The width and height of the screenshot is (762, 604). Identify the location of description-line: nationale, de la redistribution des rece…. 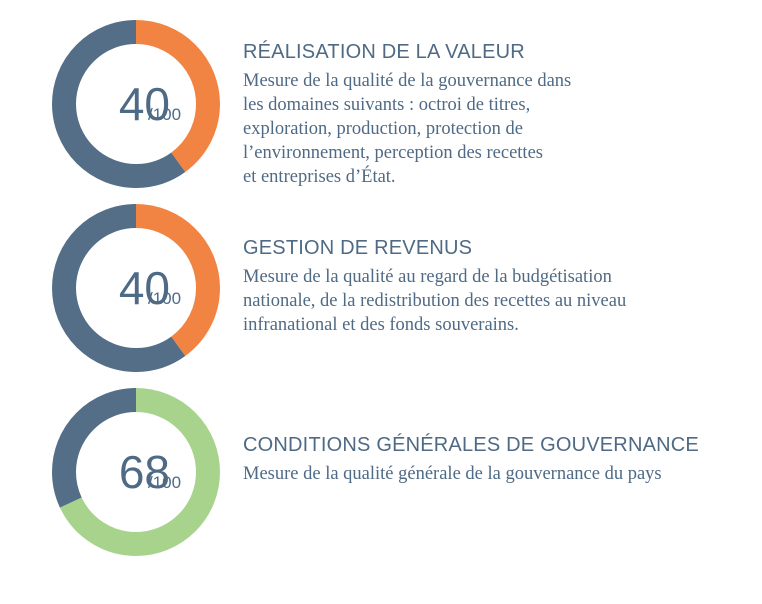
(435, 301).